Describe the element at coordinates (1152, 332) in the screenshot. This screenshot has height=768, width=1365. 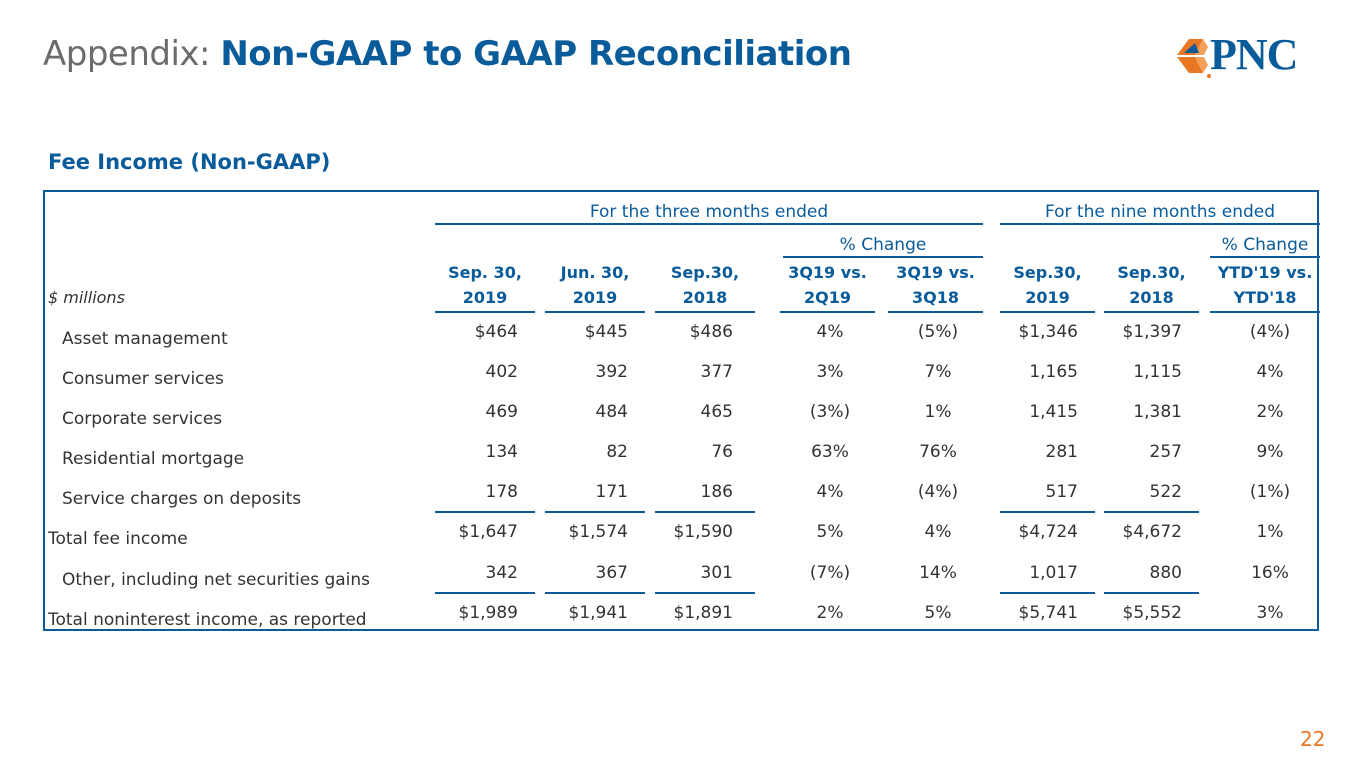
I see `table-cell: $1,397` at that location.